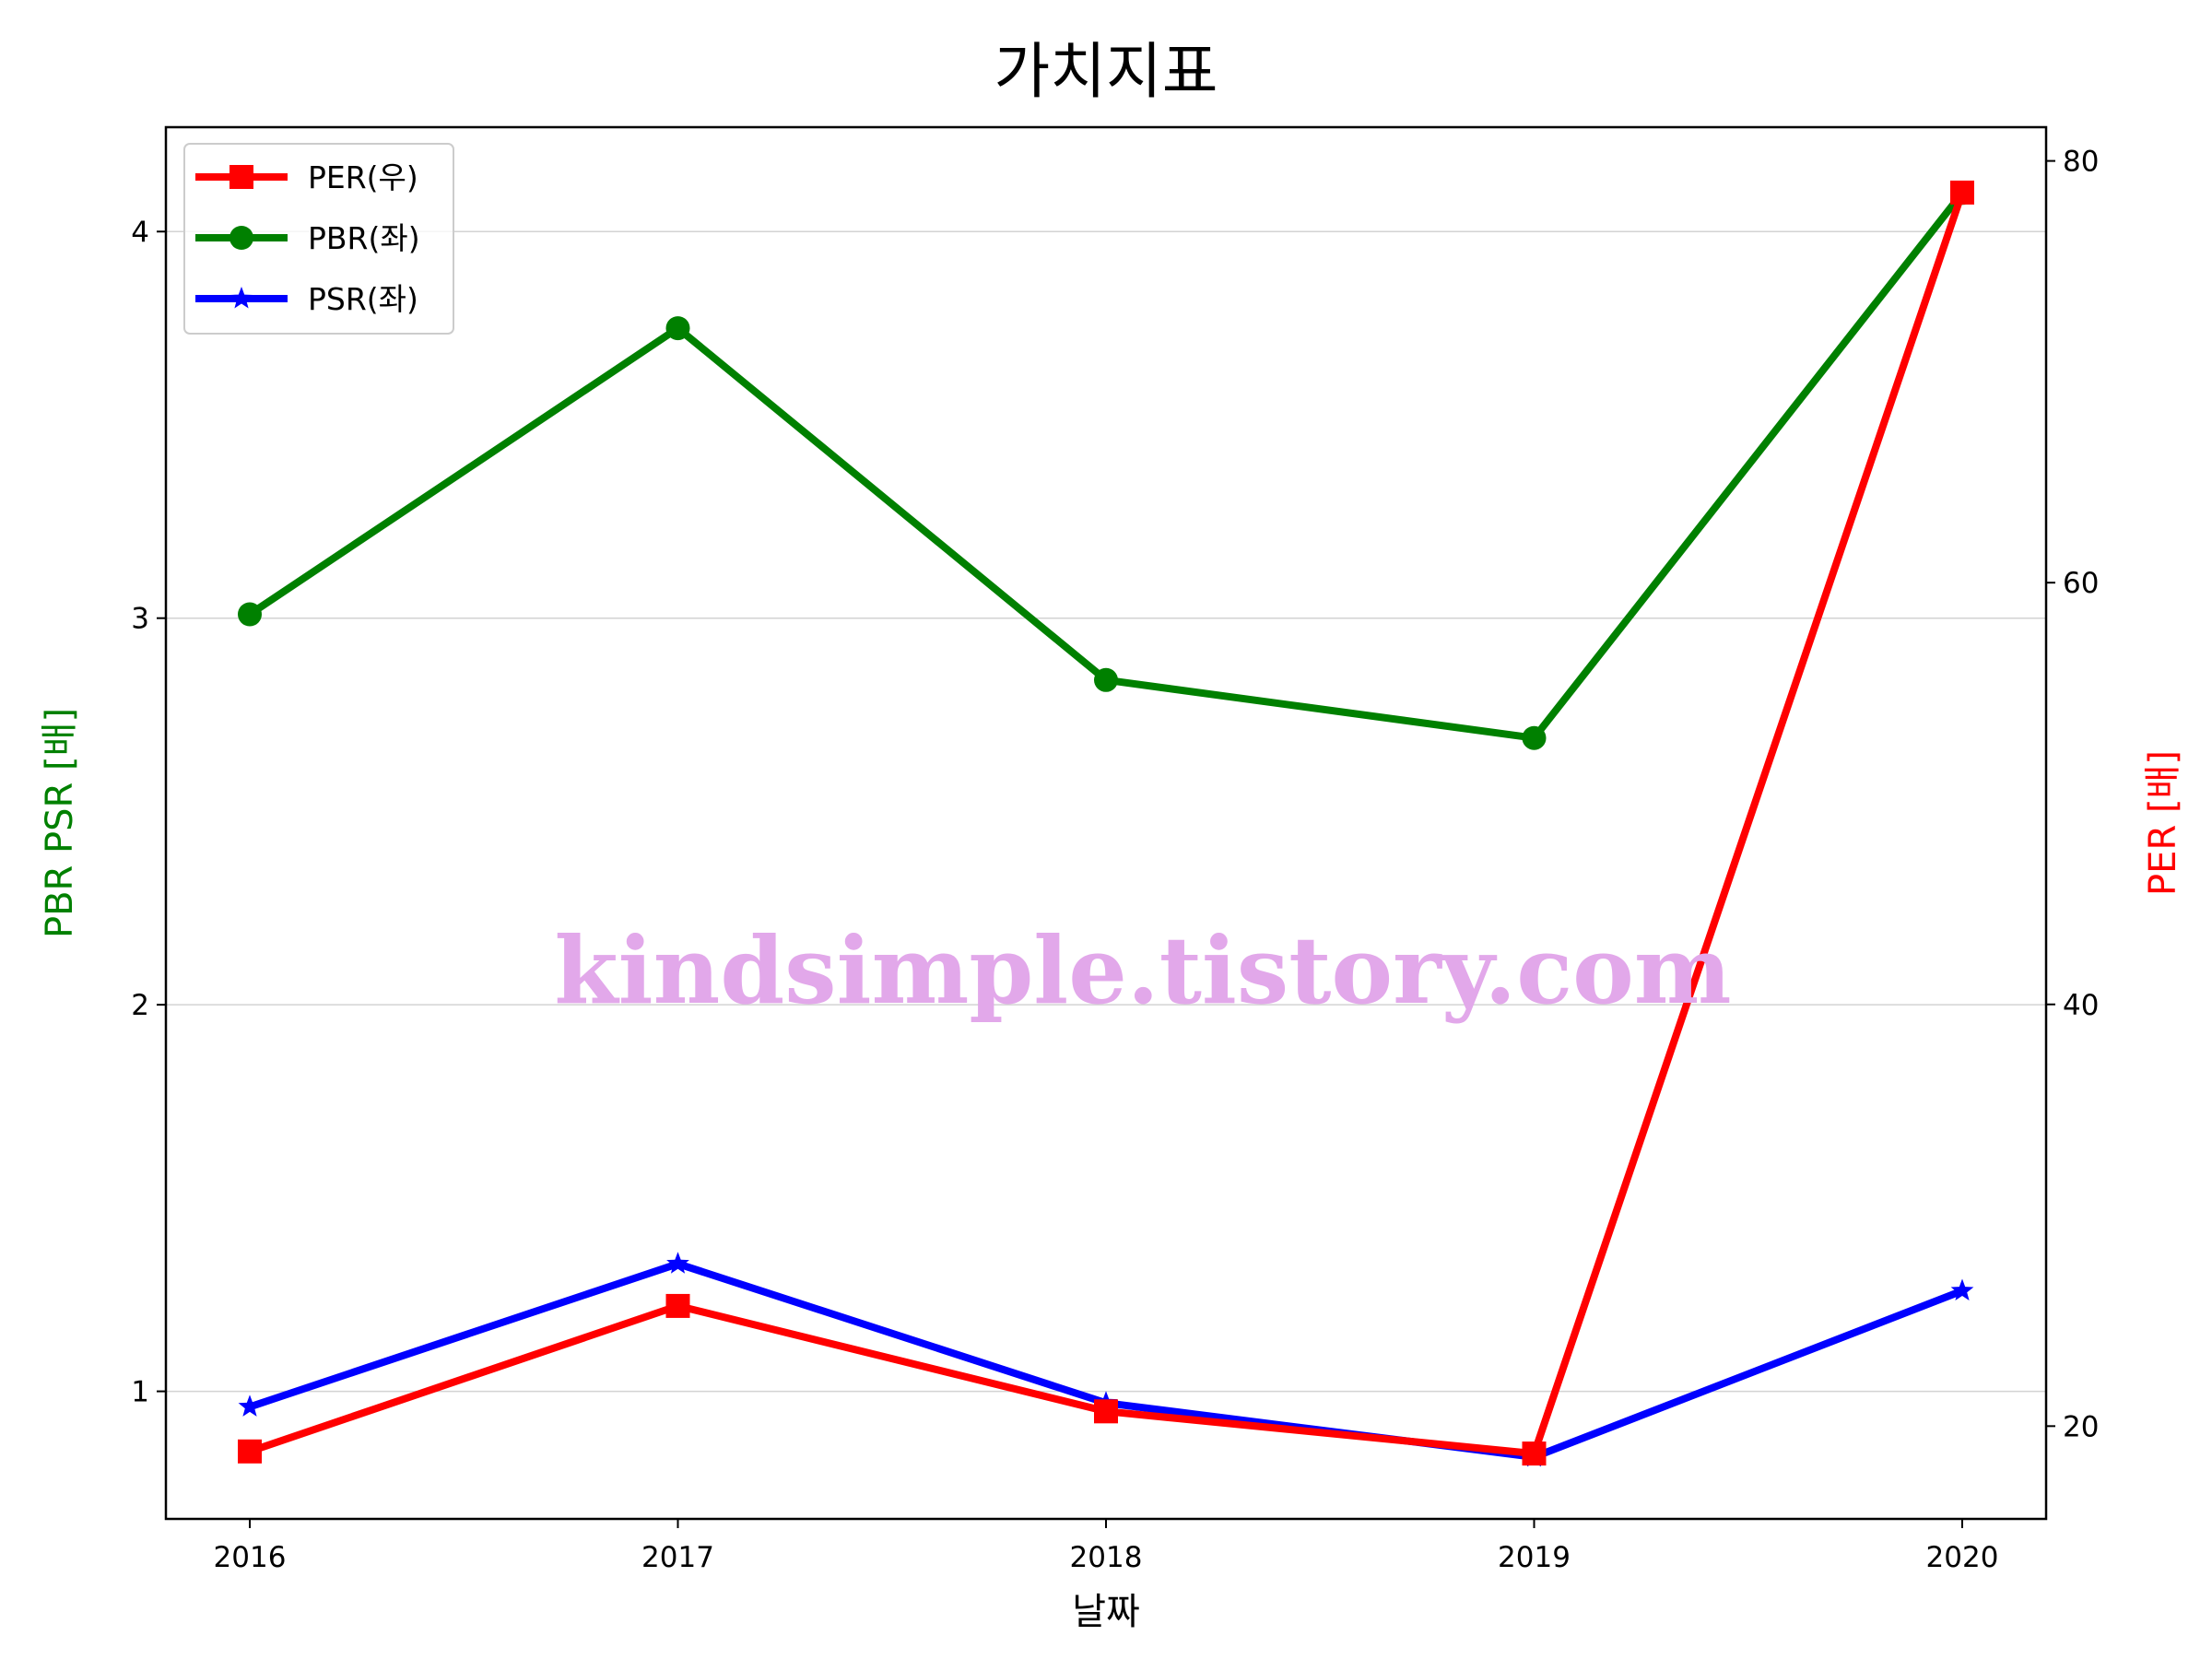  I want to click on legend-label: PSR(좌), so click(363, 299).